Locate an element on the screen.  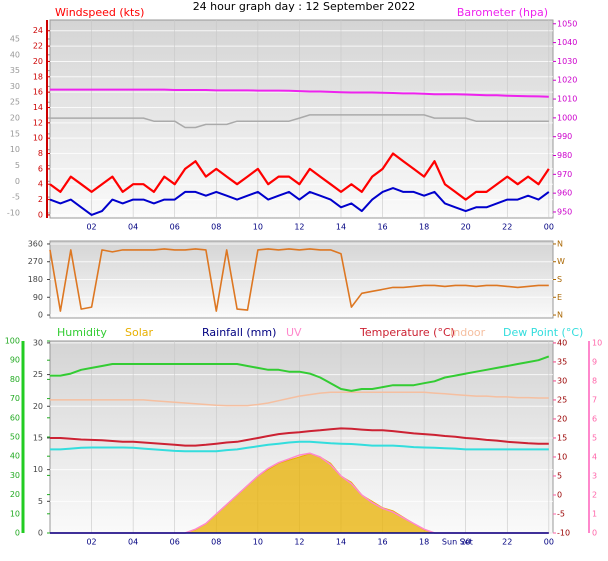
y4-tick-label: 8 is located at coordinates (594, 380).